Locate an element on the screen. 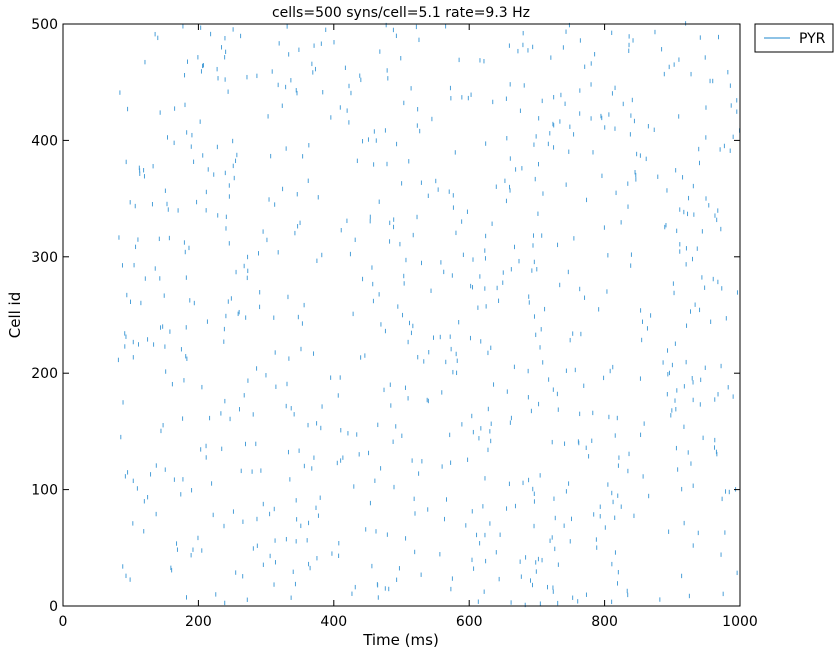 This screenshot has width=834, height=652. legend: PYR is located at coordinates (794, 38).